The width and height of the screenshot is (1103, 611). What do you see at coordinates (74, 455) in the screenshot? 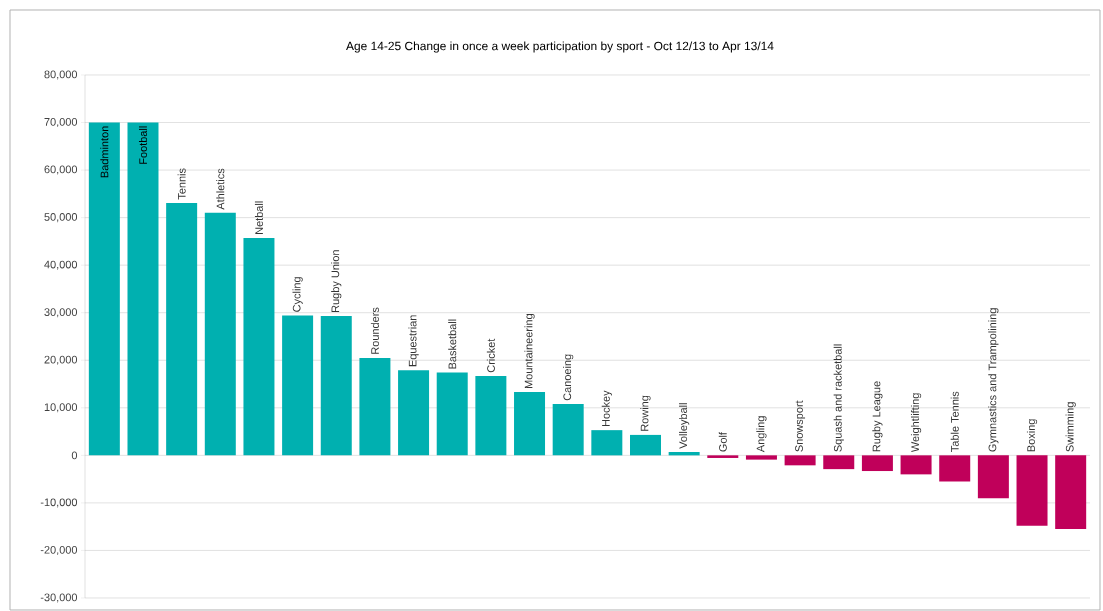
I see `y-tick-label: 0` at bounding box center [74, 455].